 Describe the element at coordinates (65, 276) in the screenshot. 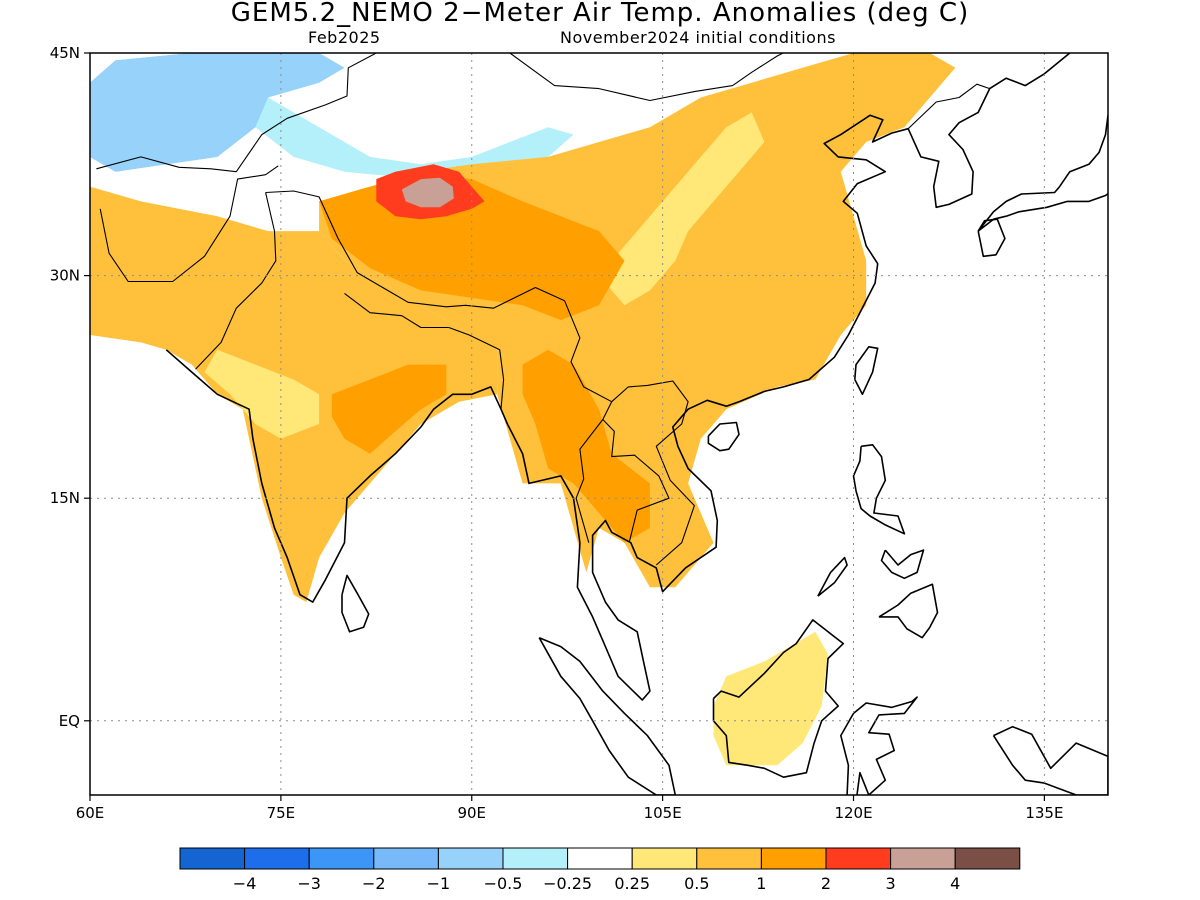

I see `lat-tick-label: 30N` at that location.